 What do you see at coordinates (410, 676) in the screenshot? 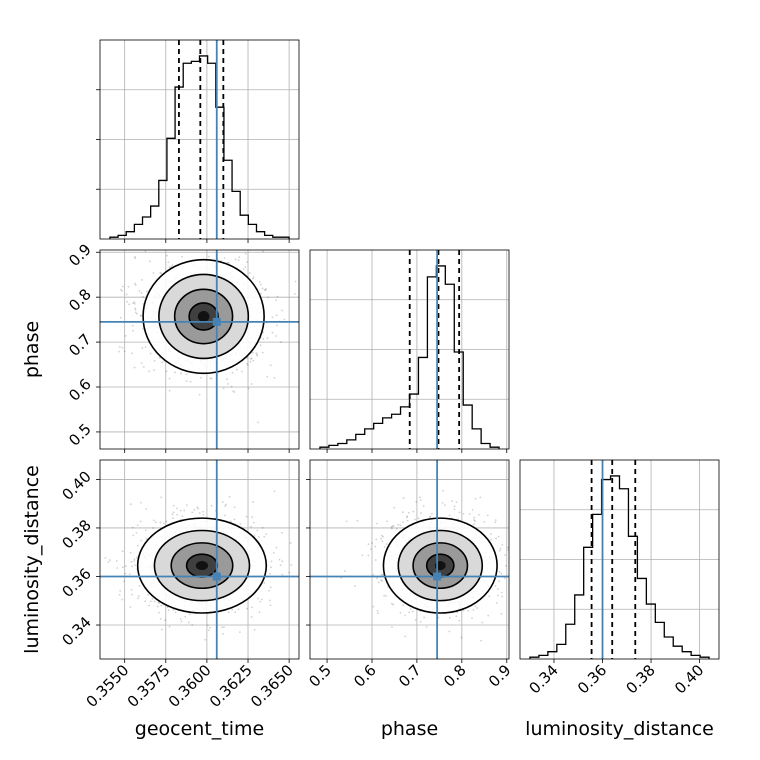
I see `x-tick-label: 0.7` at bounding box center [410, 676].